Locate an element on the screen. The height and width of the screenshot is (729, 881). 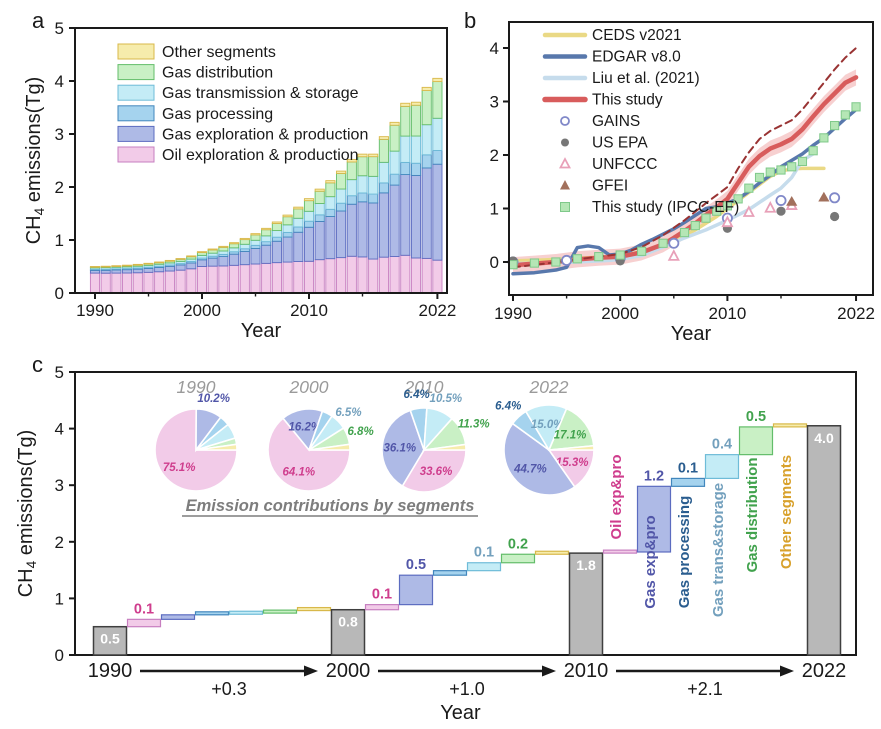
bar-2016-gas_dist is located at coordinates (373, 166).